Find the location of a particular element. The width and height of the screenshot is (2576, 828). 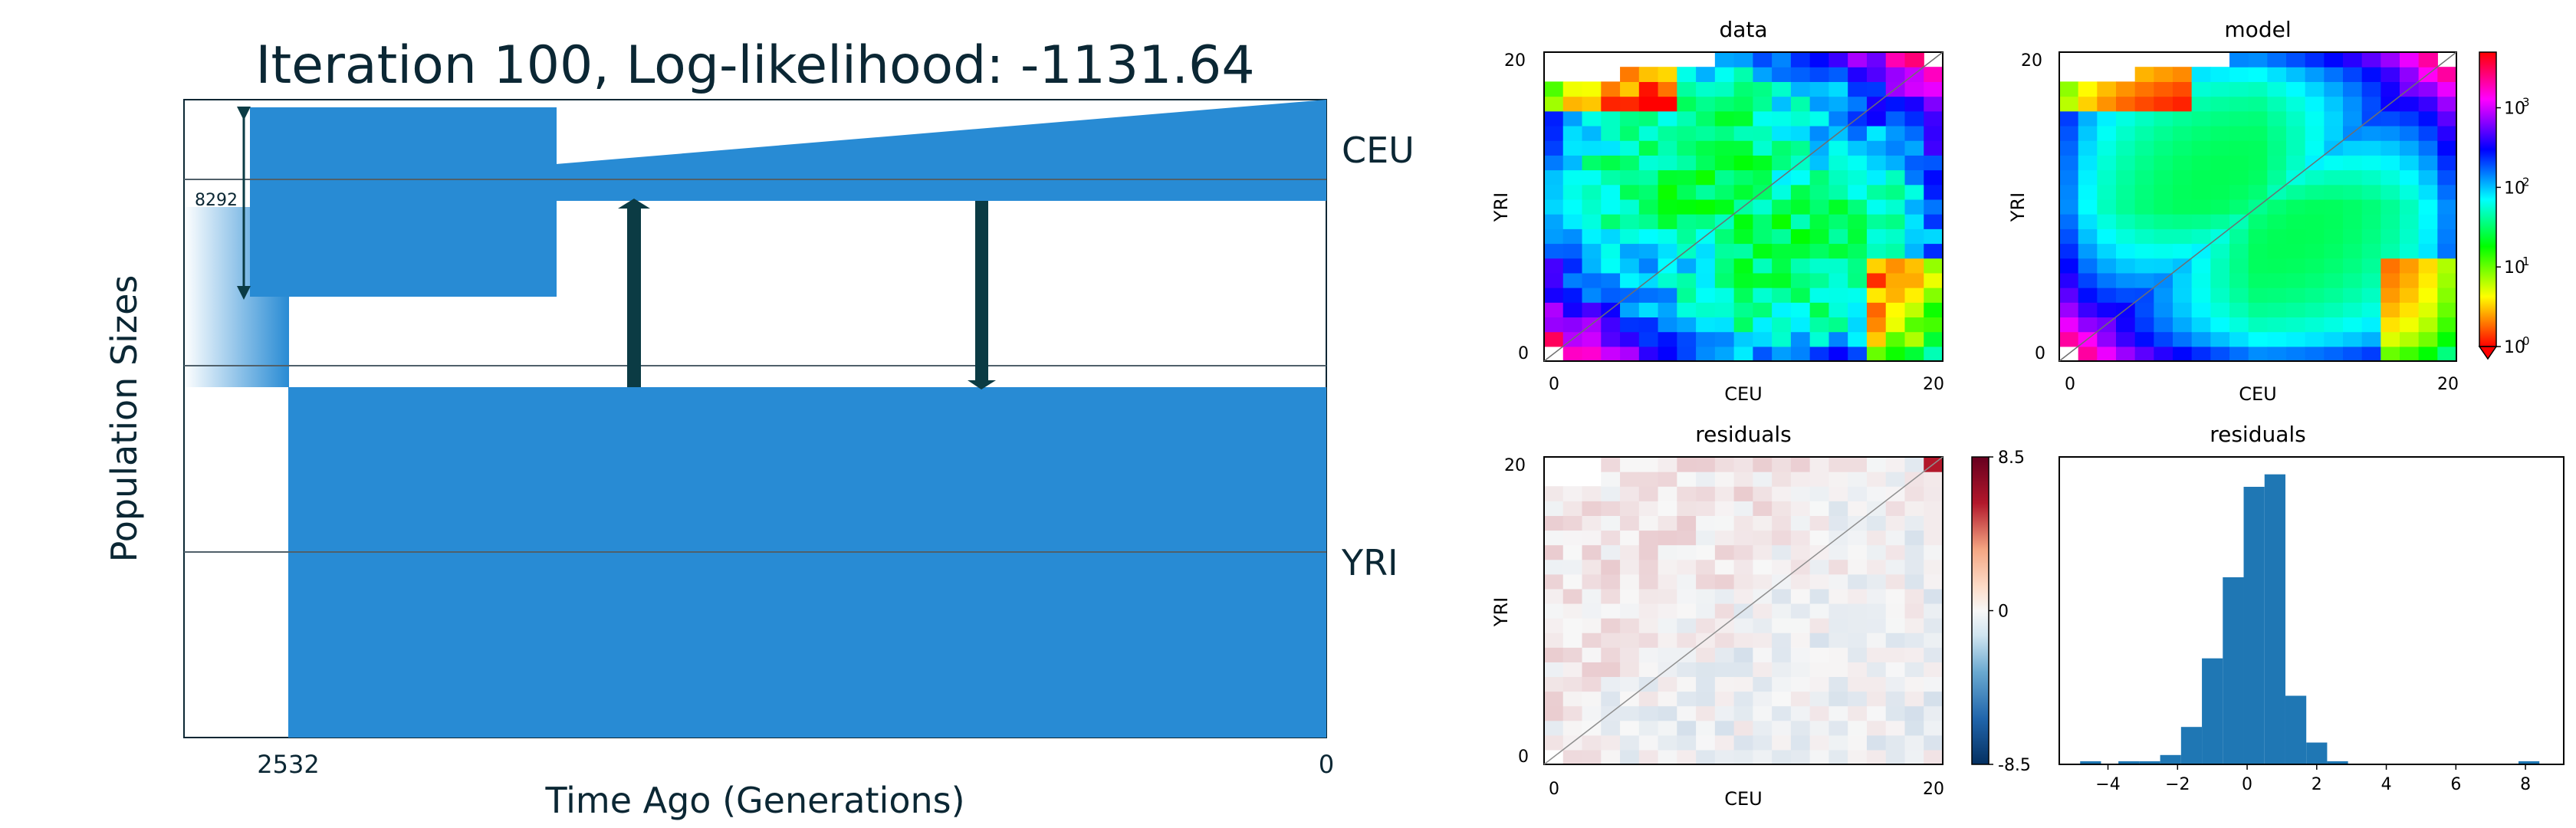

residuals-colorbar-ticks: 8.5 0 -8.5 is located at coordinates (2010, 612).